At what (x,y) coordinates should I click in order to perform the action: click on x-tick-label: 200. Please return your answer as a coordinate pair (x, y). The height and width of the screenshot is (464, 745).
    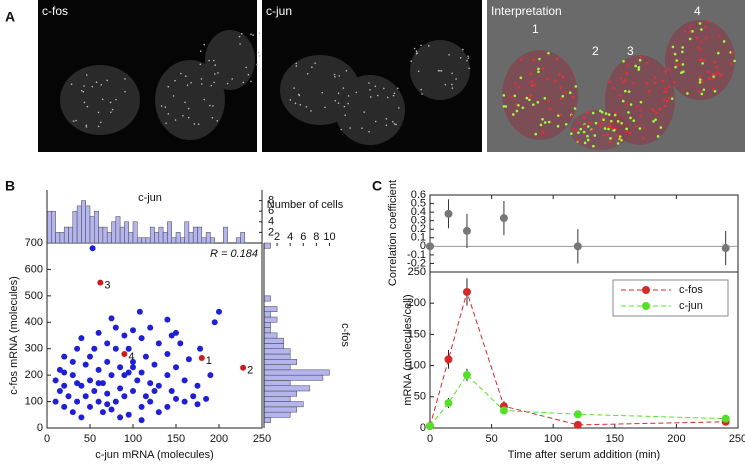
    Looking at the image, I should click on (676, 439).